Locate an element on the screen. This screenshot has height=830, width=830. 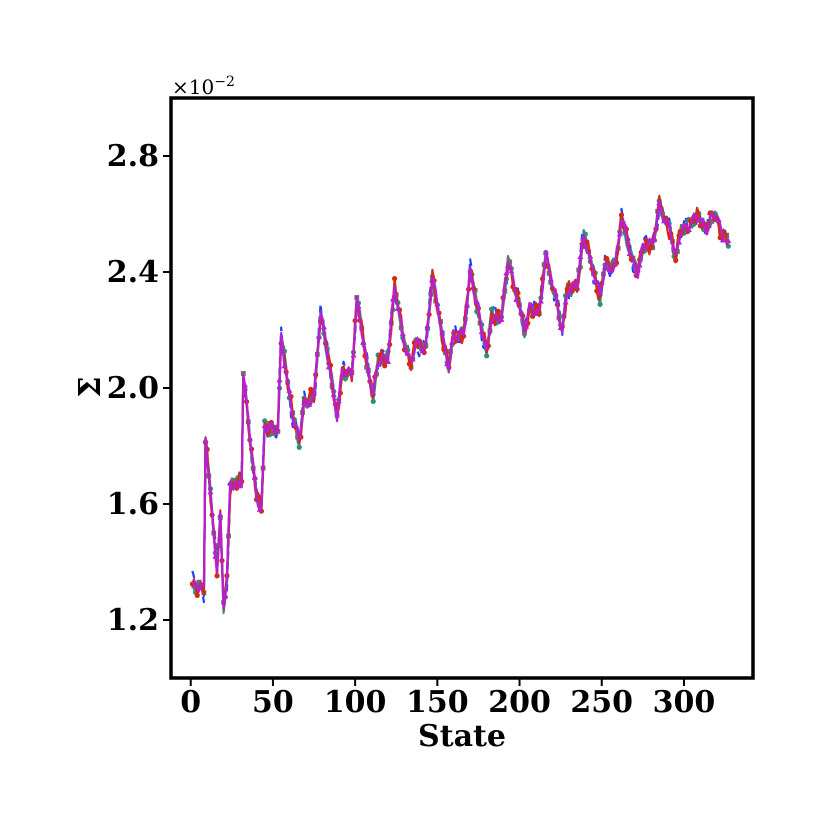
x-tick-label: 0 is located at coordinates (190, 702).